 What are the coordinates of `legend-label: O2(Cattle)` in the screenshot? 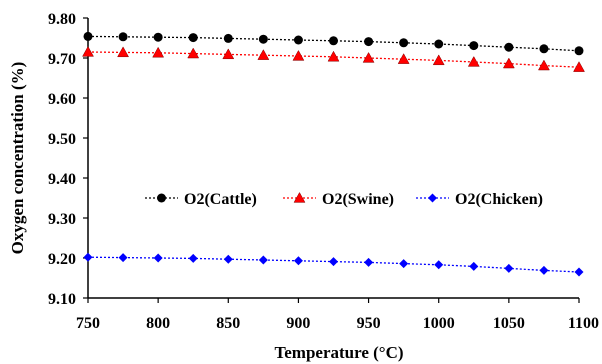 It's located at (220, 199).